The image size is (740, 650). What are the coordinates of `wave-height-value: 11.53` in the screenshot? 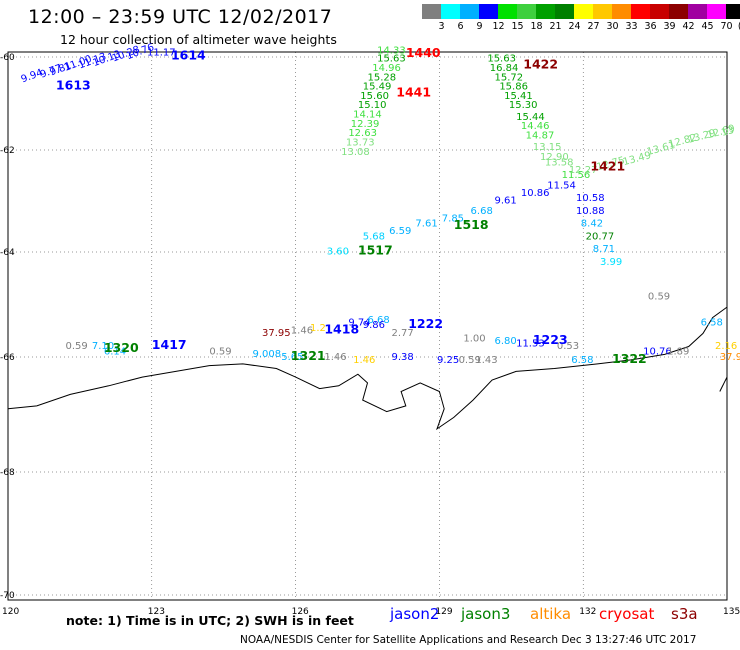 It's located at (530, 344).